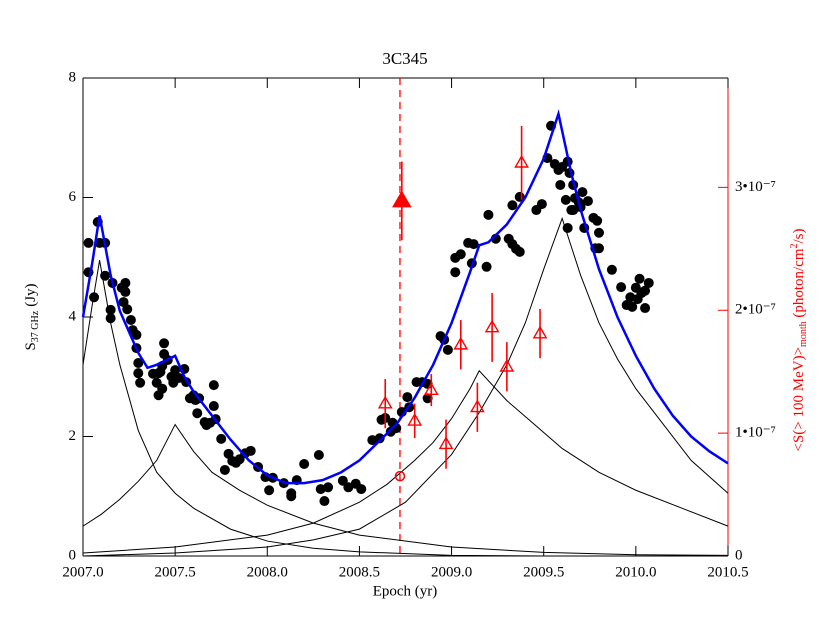  What do you see at coordinates (799, 284) in the screenshot?
I see `y2-label-part: (photon/cm` at bounding box center [799, 284].